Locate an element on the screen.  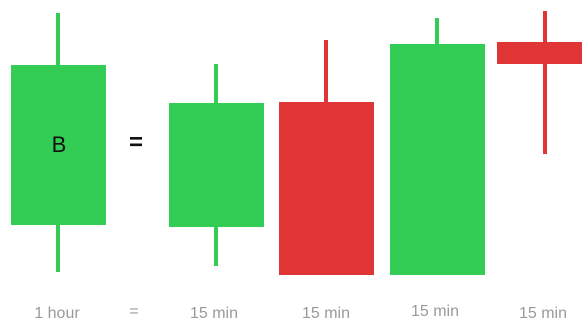
quarter-candle-4-body is located at coordinates (539, 53).